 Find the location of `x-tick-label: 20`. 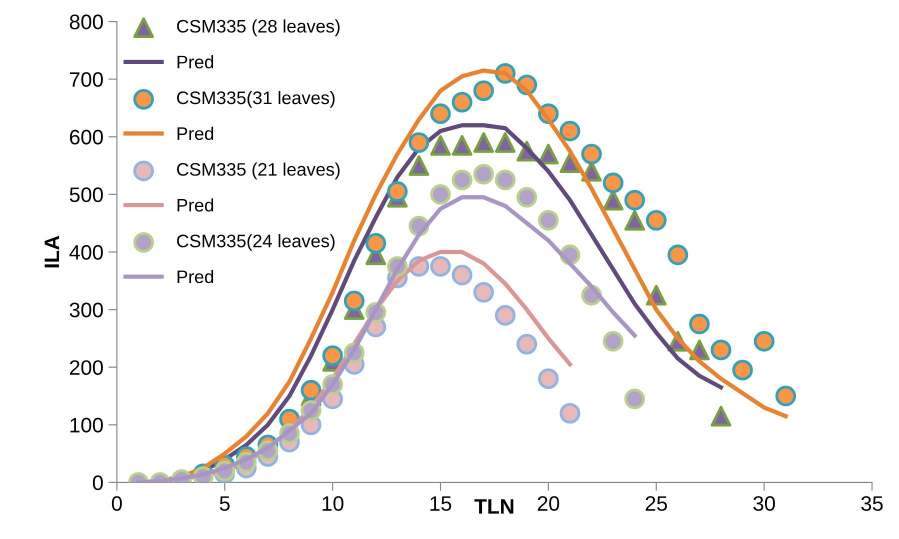

x-tick-label: 20 is located at coordinates (549, 503).